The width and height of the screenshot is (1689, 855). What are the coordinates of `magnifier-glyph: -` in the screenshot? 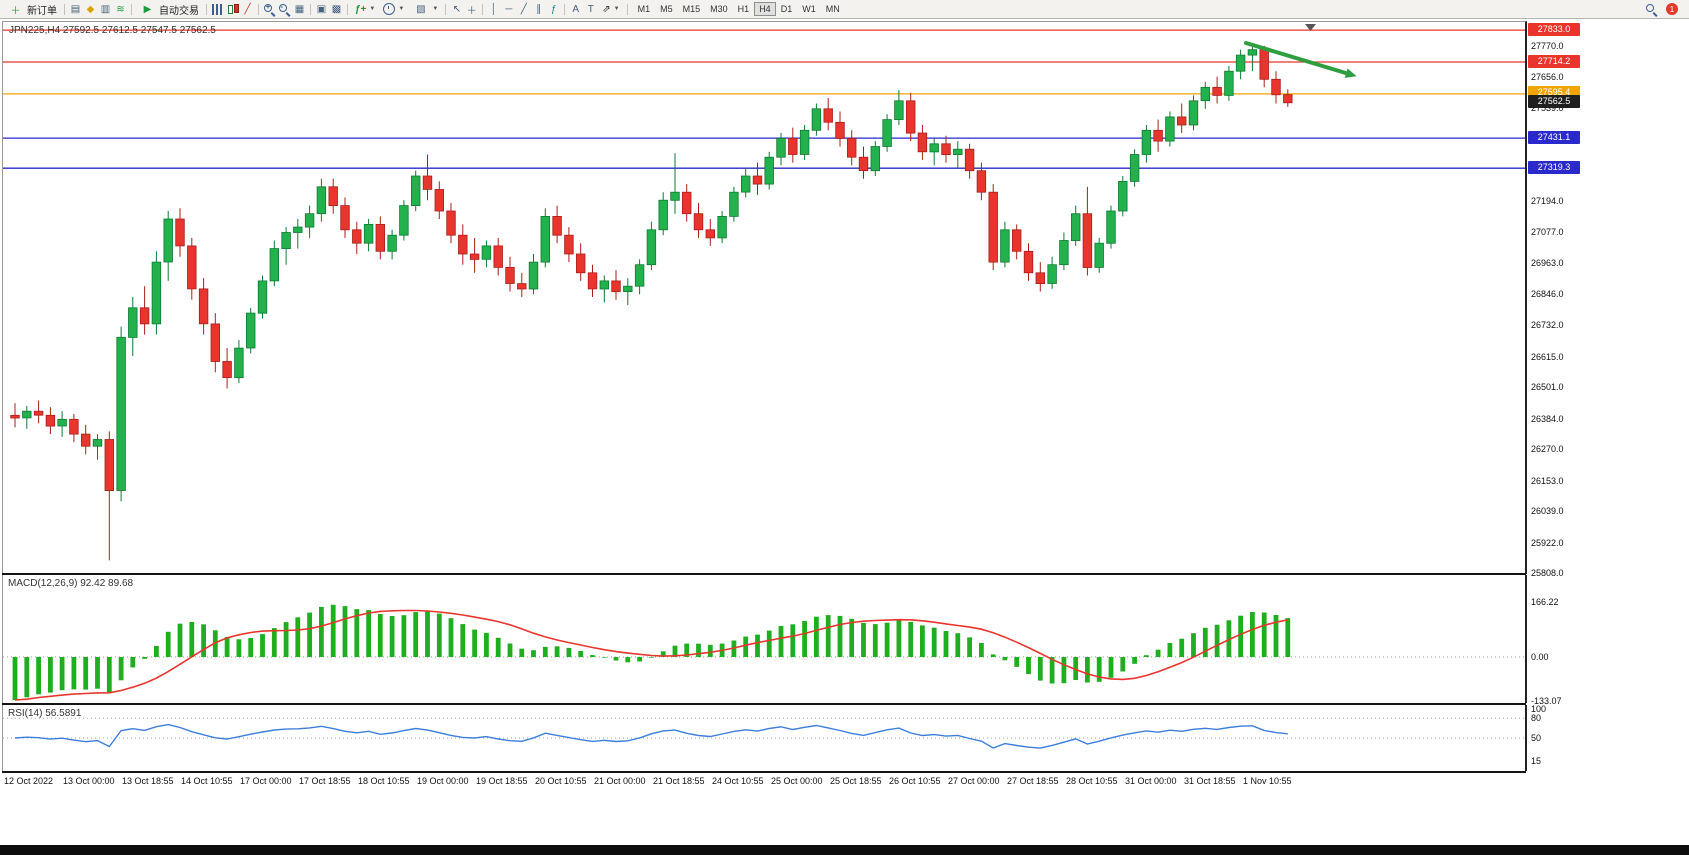 It's located at (284, 9).